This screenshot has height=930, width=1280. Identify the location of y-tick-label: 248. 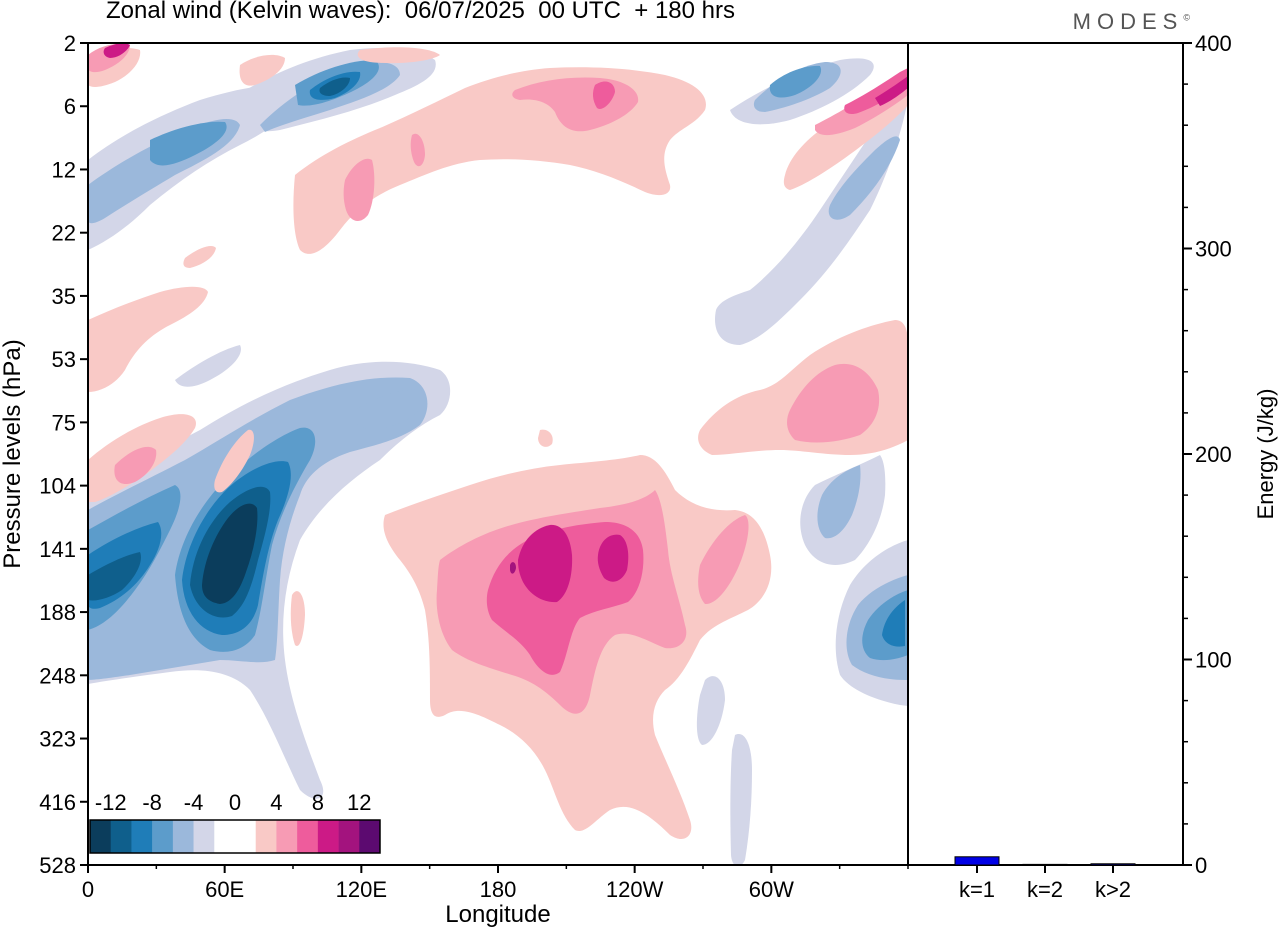
(57, 675).